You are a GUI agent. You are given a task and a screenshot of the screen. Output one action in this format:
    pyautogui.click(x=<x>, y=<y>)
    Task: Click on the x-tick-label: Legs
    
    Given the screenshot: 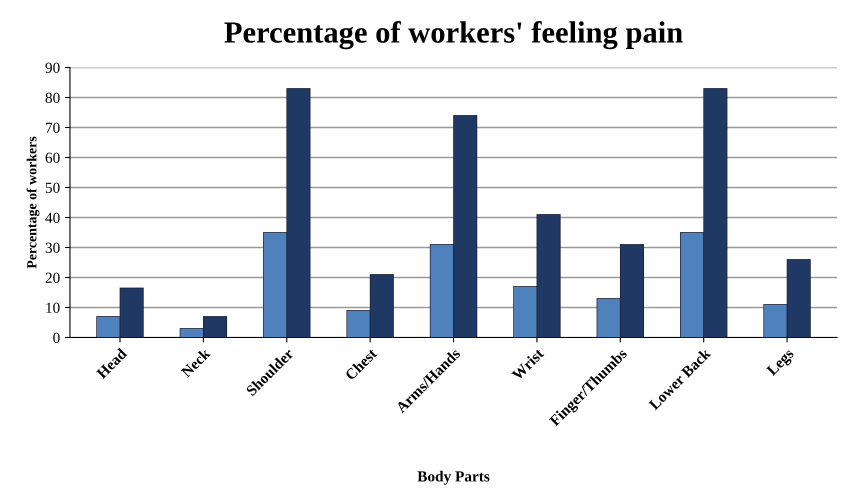 What is the action you would take?
    pyautogui.click(x=781, y=363)
    